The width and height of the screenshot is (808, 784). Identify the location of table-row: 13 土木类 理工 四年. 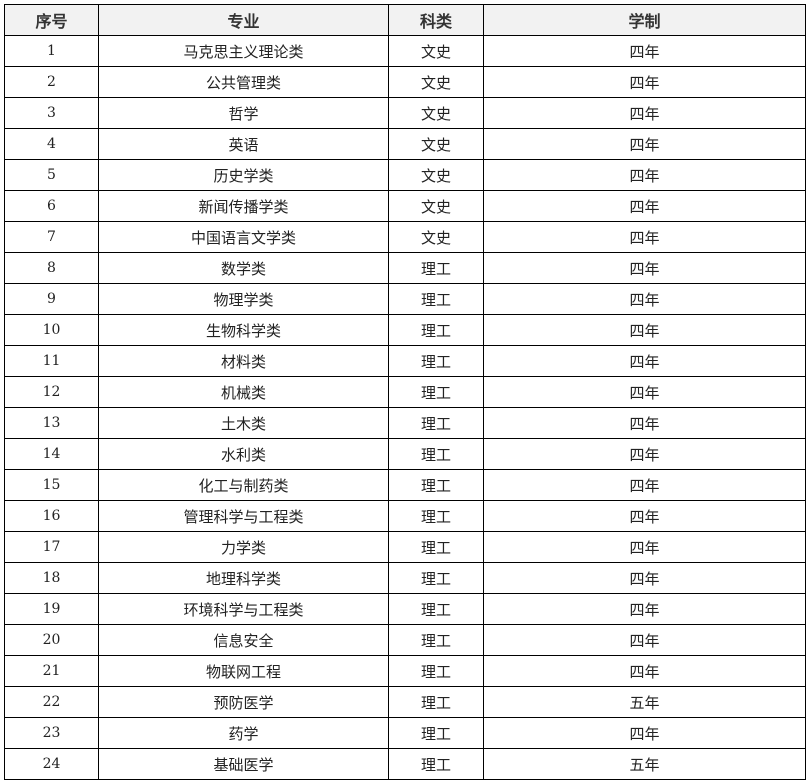
(405, 423).